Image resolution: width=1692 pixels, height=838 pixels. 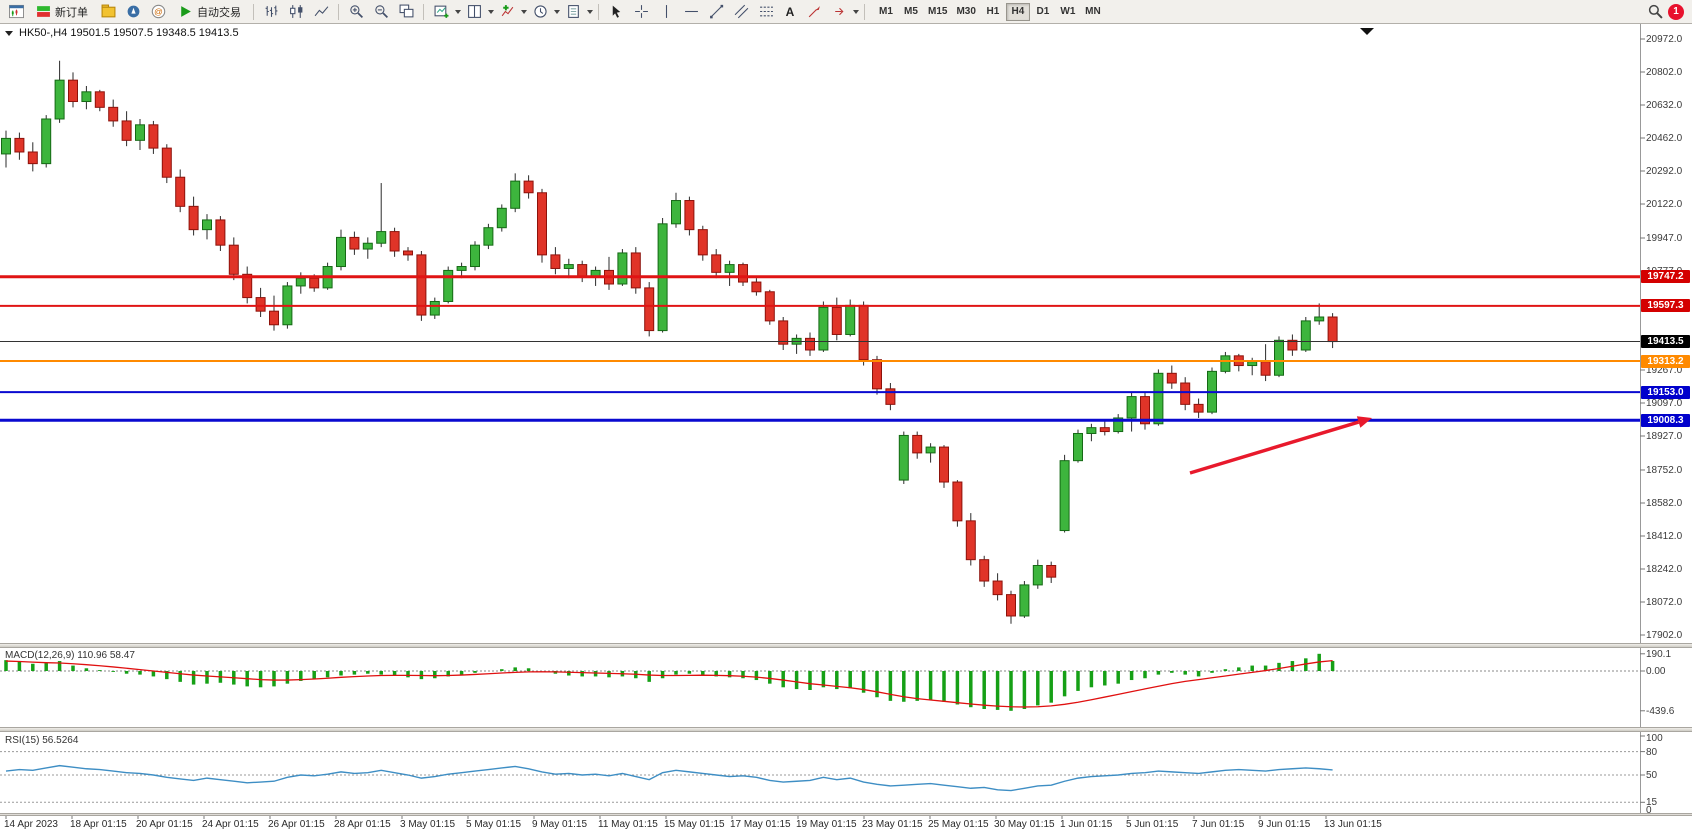 I want to click on timeframe-W1: W1, so click(x=1068, y=12).